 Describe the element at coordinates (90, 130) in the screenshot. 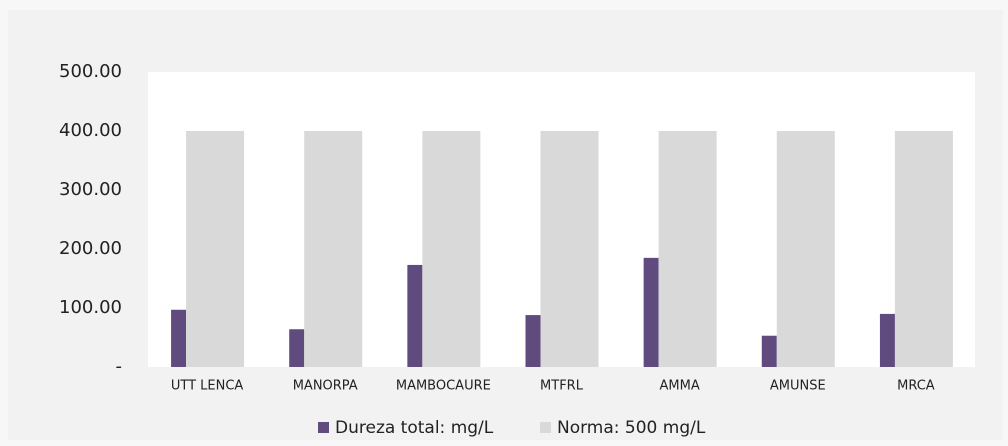

I see `y-tick-label: 400.00` at that location.